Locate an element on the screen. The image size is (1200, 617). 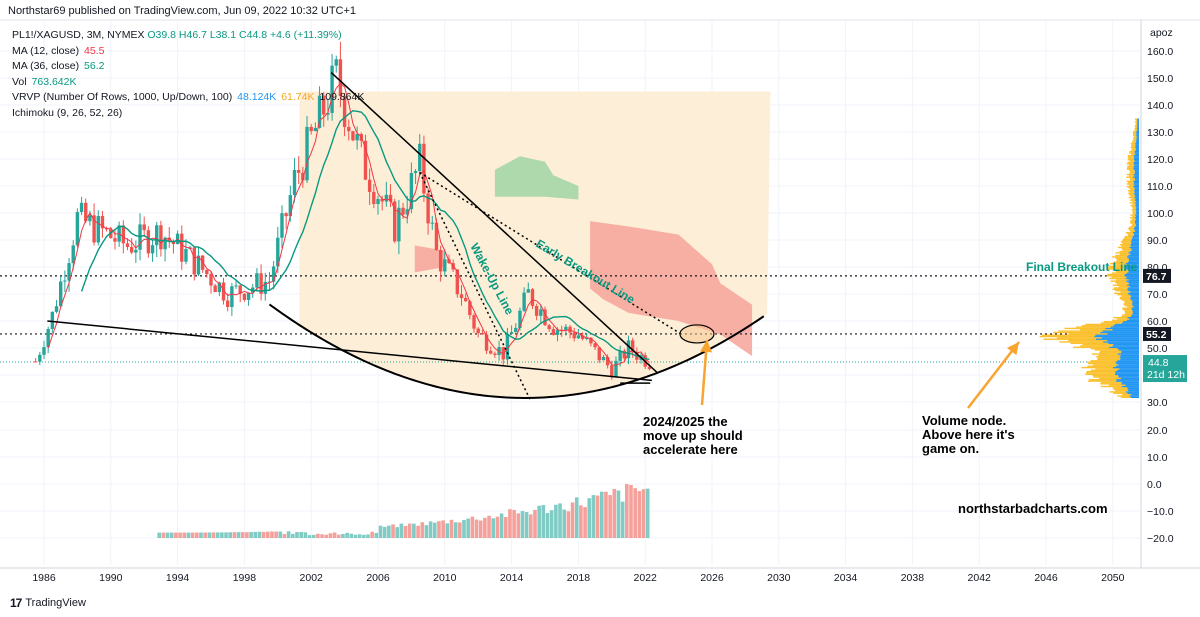
footer-brand: TradingView is located at coordinates (55, 603).